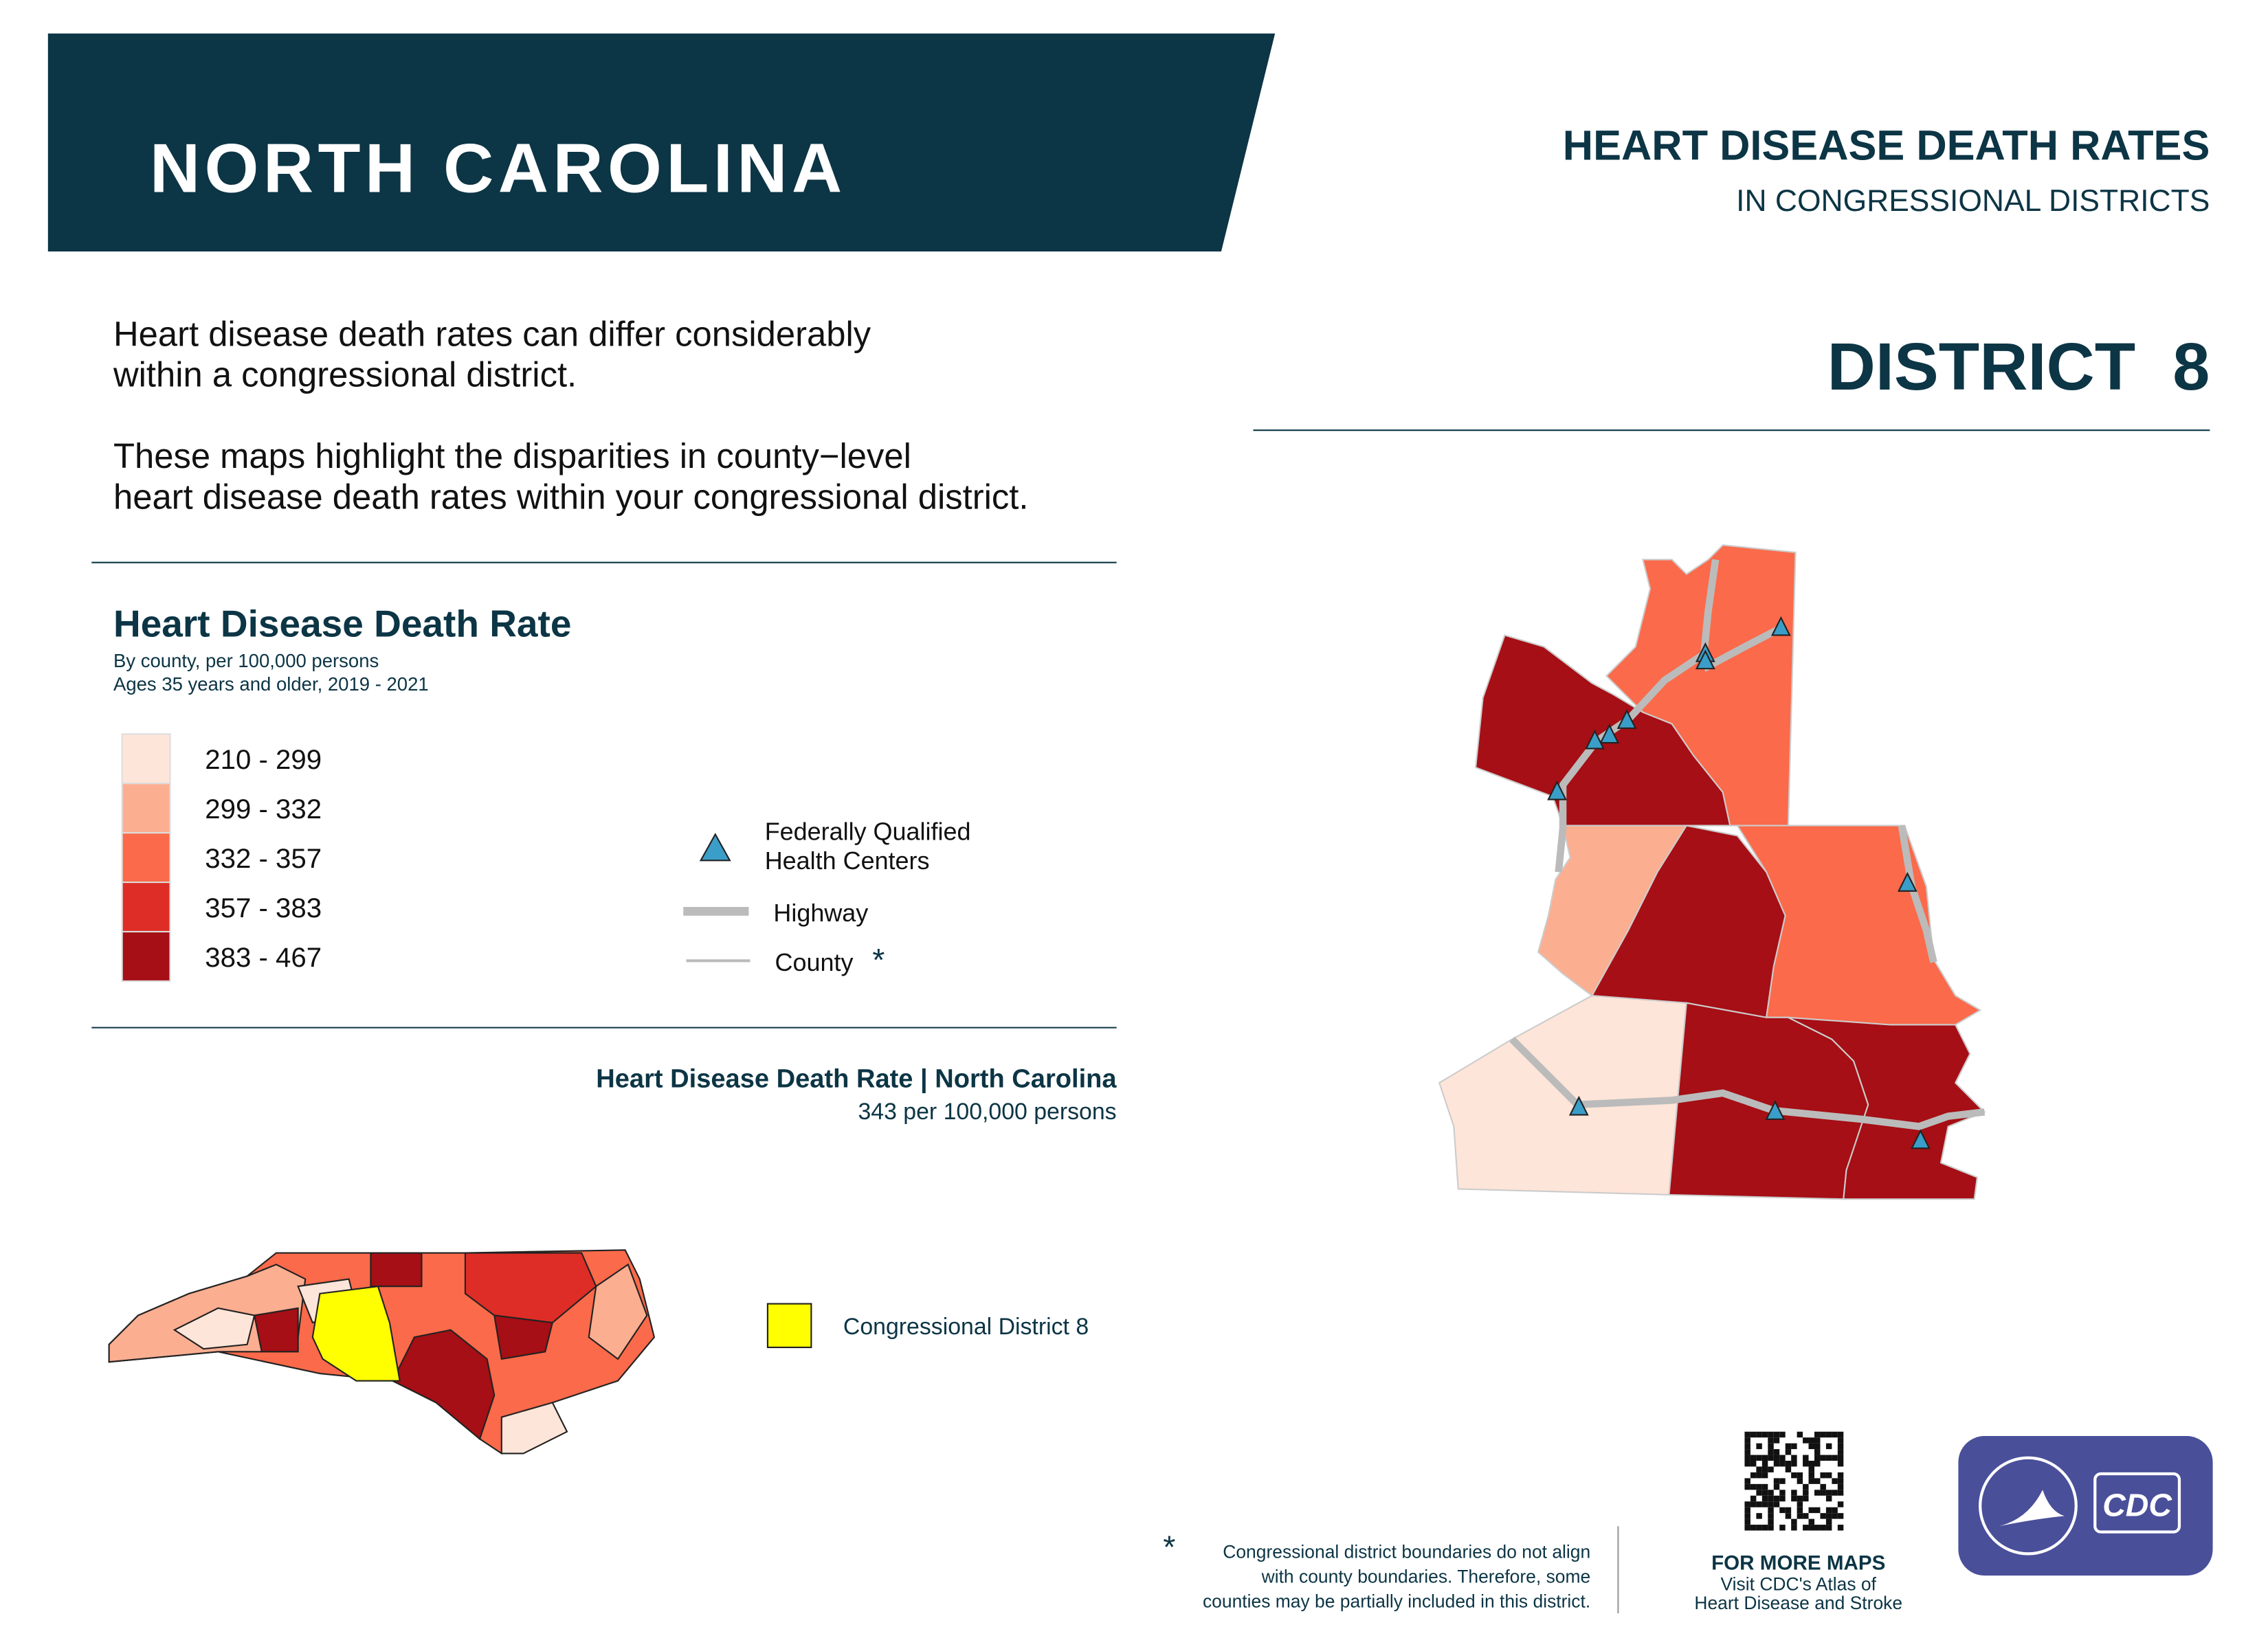 This screenshot has width=2268, height=1649. I want to click on cdc-text: CDC, so click(2137, 1505).